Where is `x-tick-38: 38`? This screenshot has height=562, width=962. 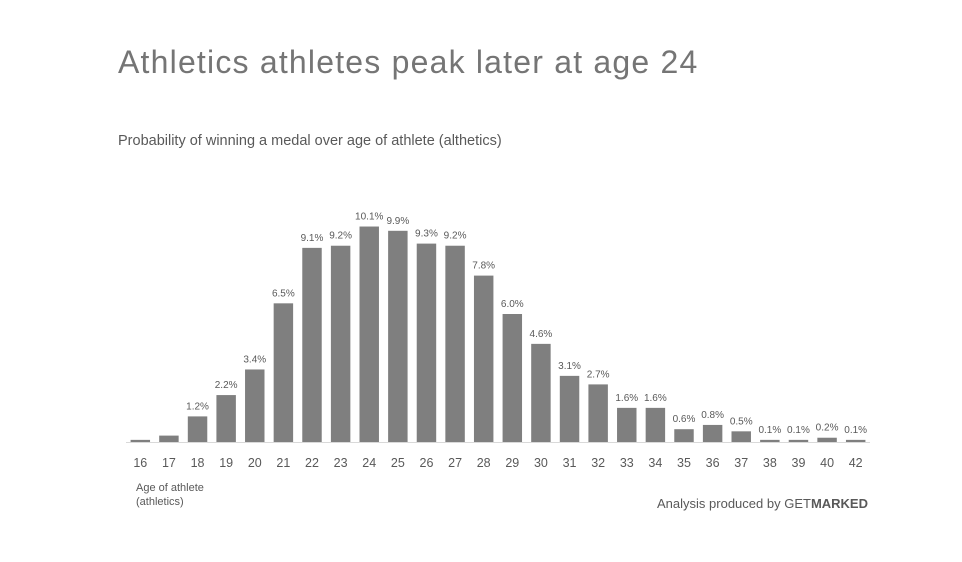 x-tick-38: 38 is located at coordinates (770, 463).